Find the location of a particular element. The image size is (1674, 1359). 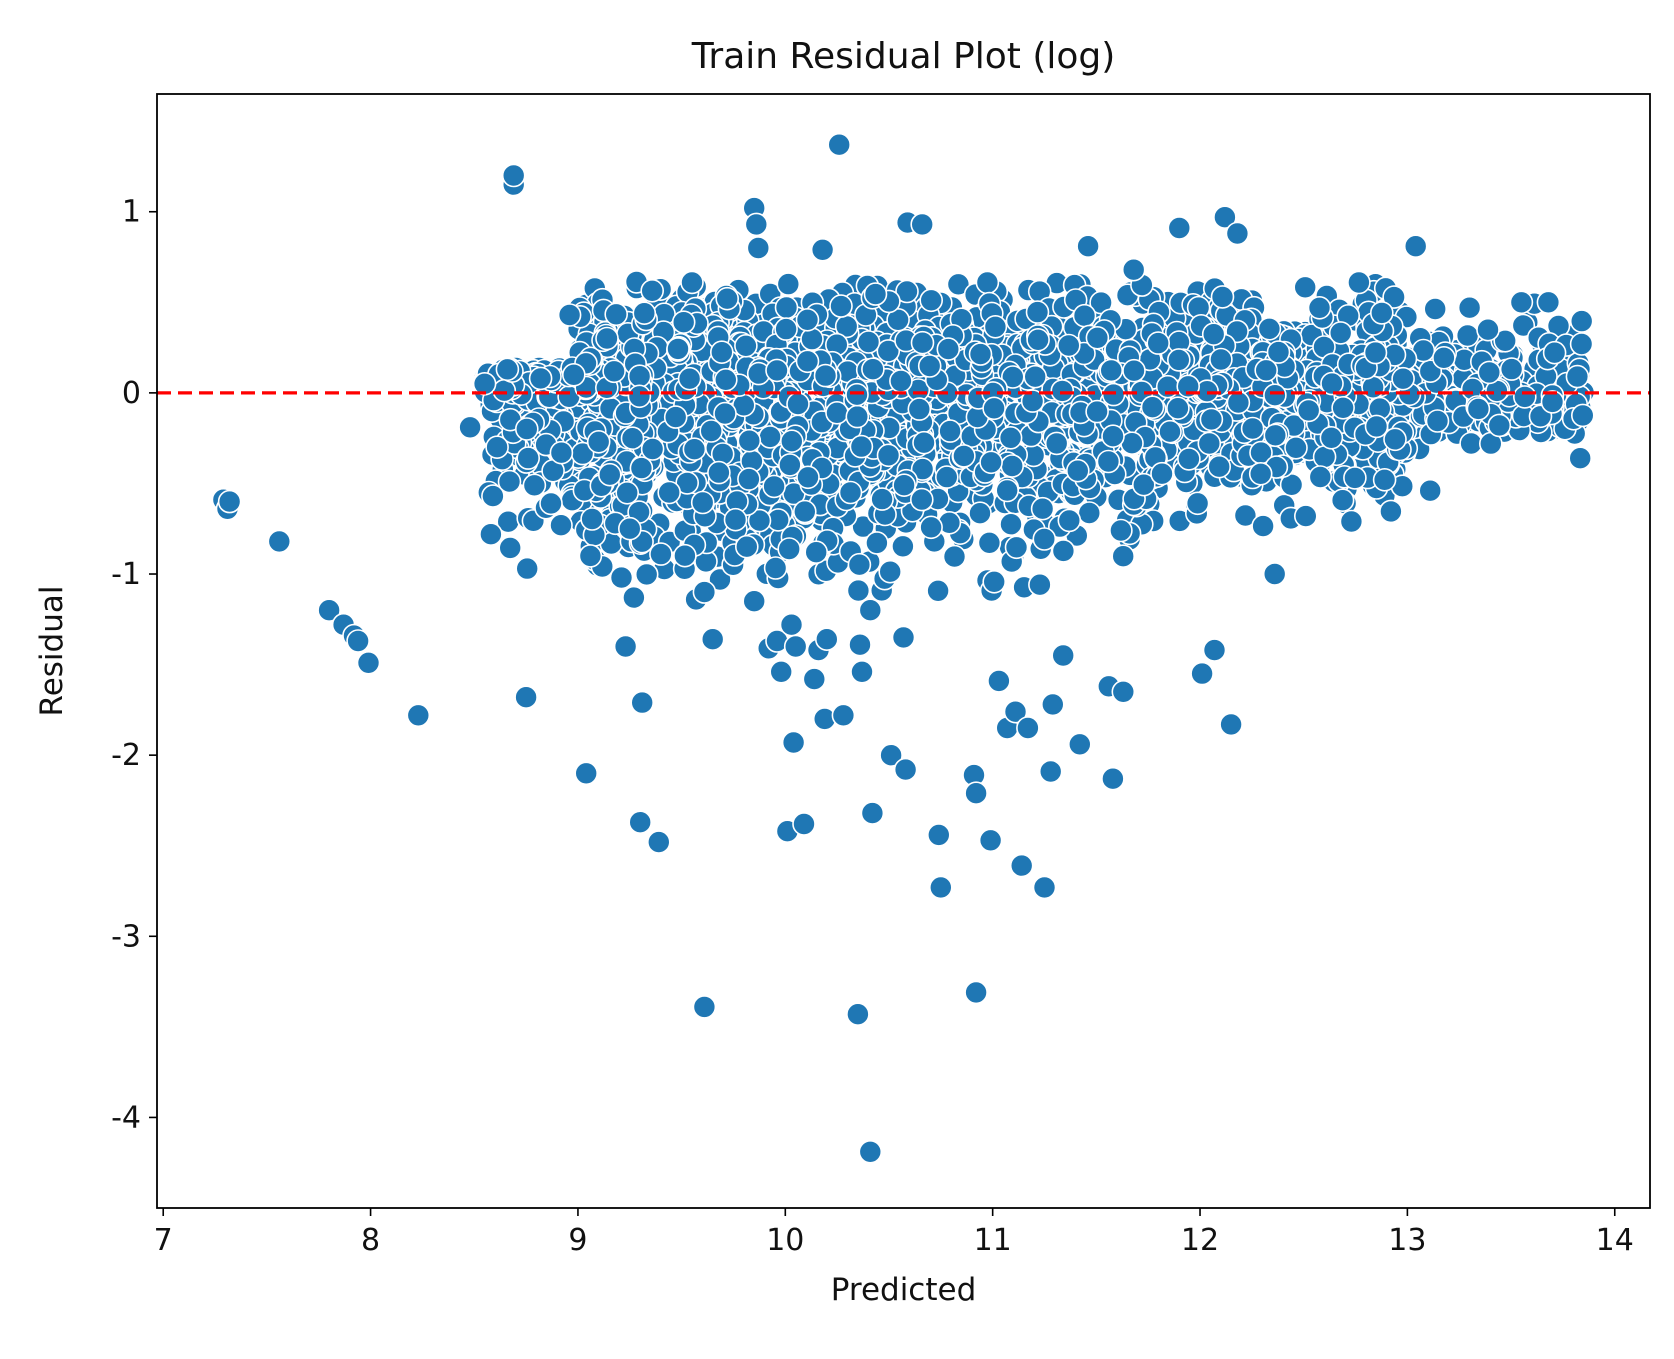

y-tick-label: 0 is located at coordinates (131, 393).